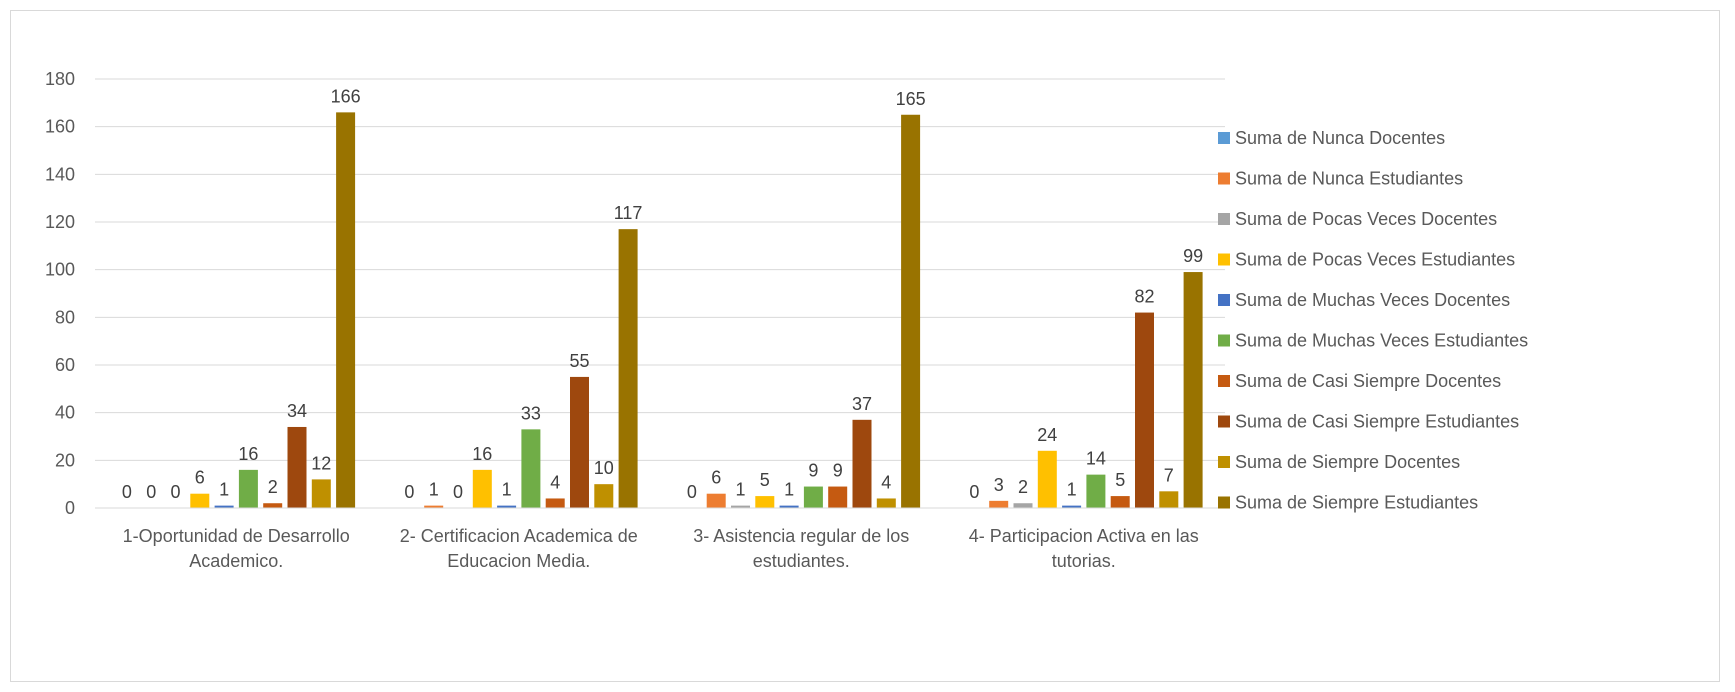 This screenshot has height=692, width=1735. Describe the element at coordinates (1364, 300) in the screenshot. I see `legend-item: Suma de Muchas Veces Docentes` at that location.